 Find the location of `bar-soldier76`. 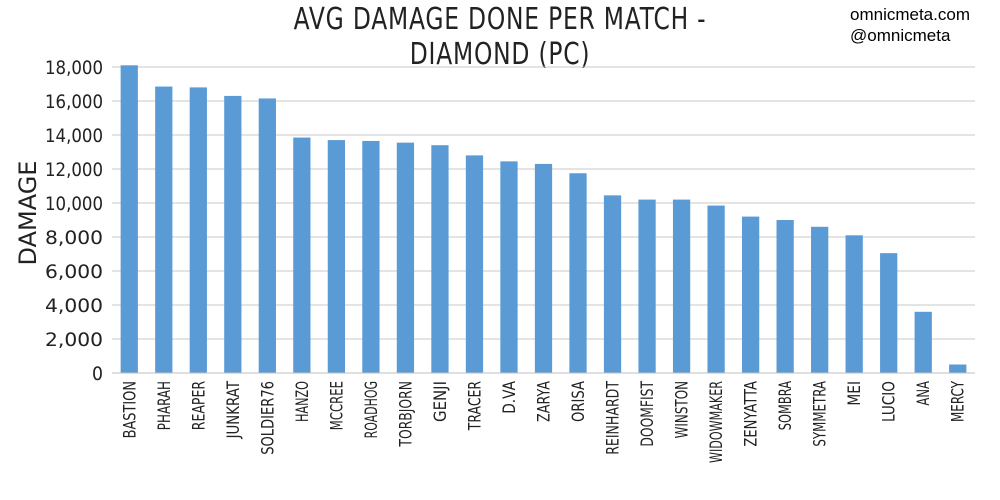

bar-soldier76 is located at coordinates (267, 235).